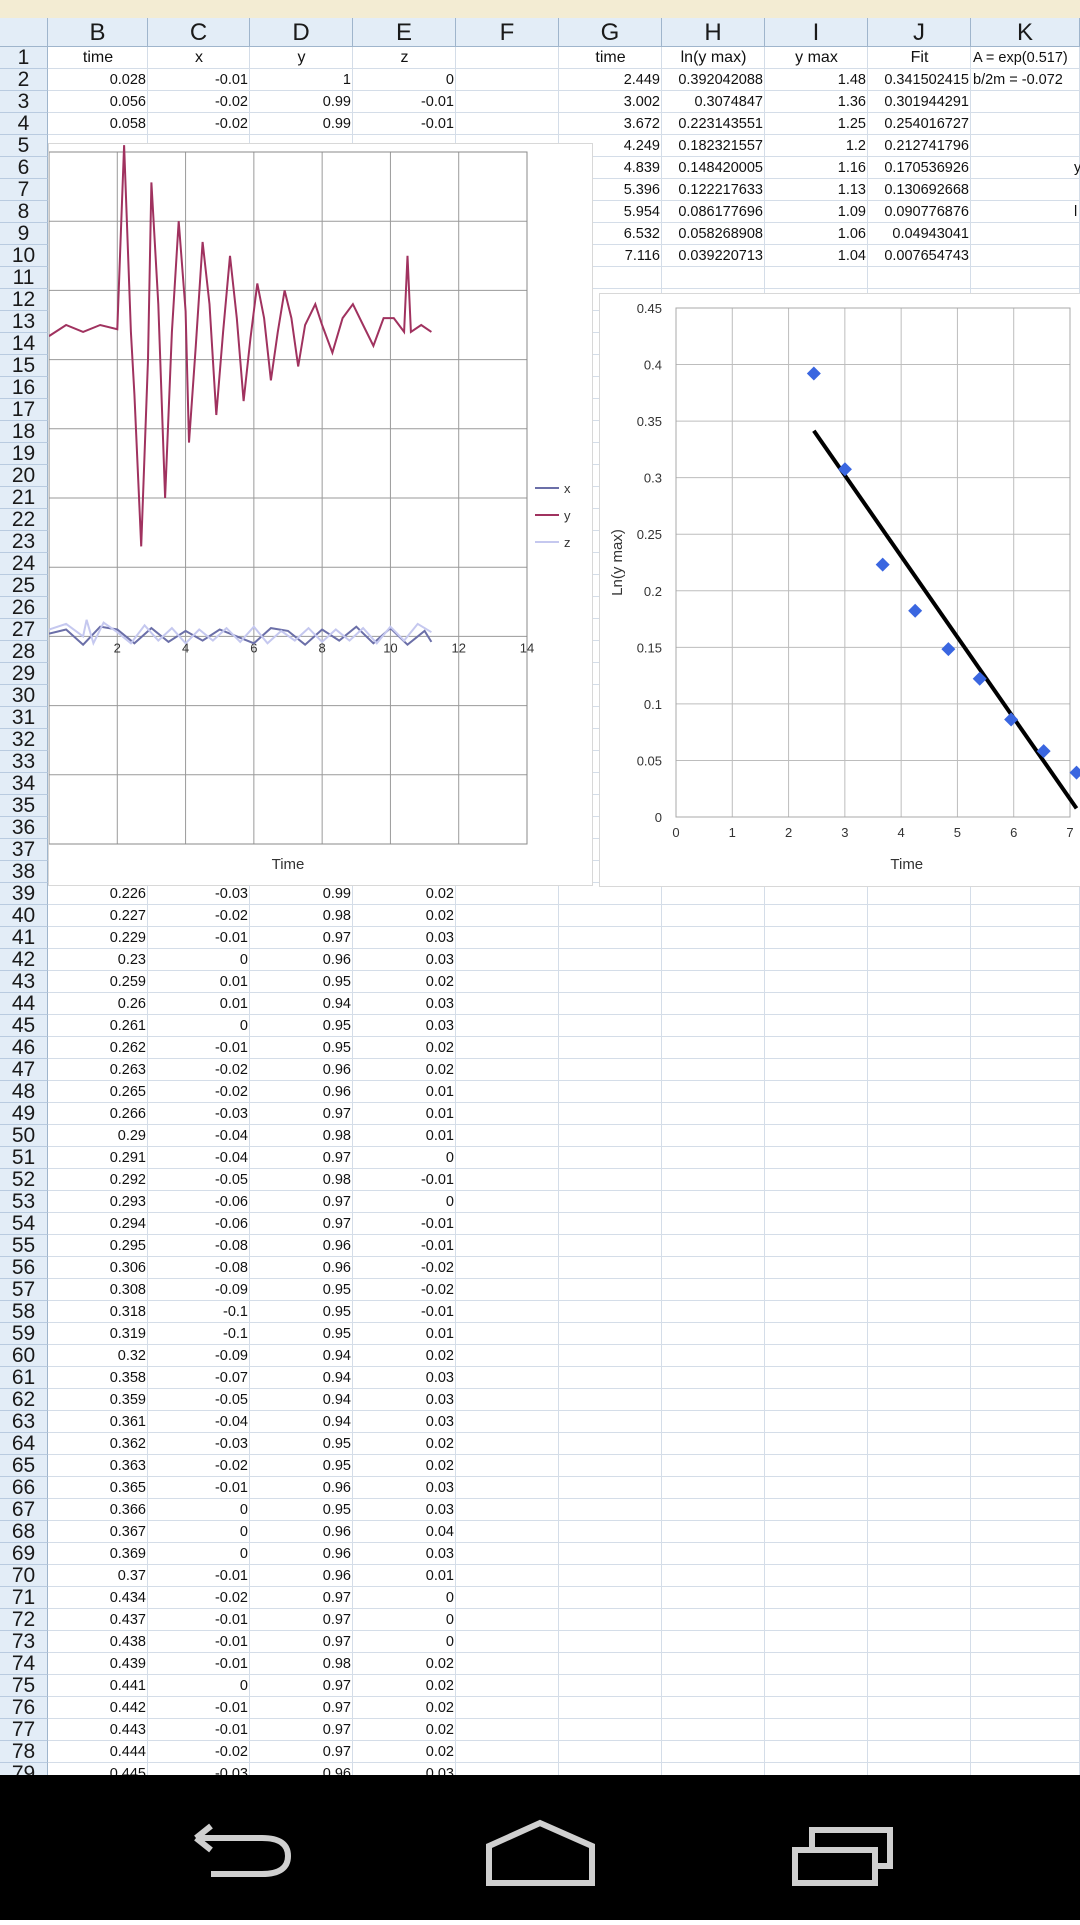 The image size is (1080, 1925). I want to click on row-header-68: 68, so click(24, 1532).